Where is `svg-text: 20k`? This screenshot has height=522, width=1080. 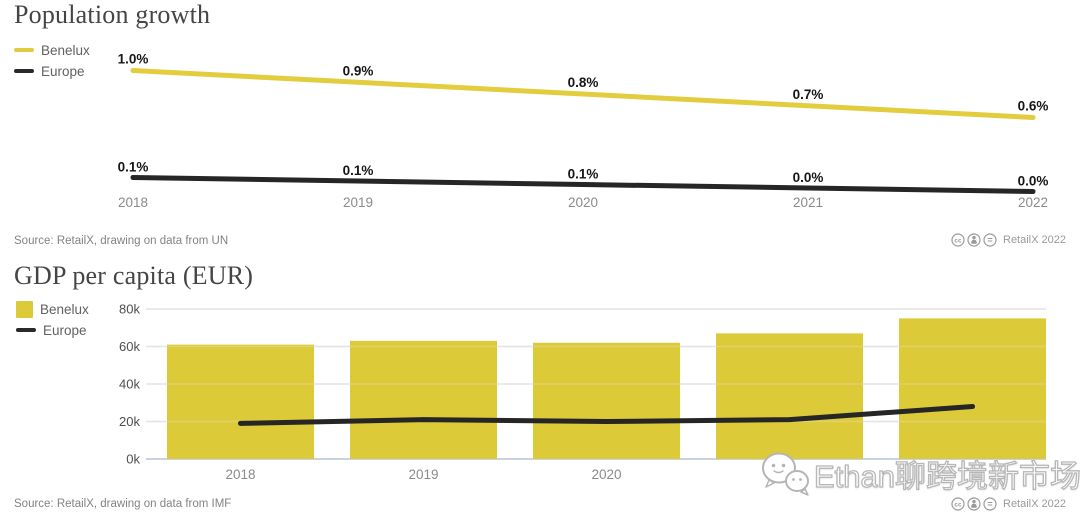
svg-text: 20k is located at coordinates (129, 421).